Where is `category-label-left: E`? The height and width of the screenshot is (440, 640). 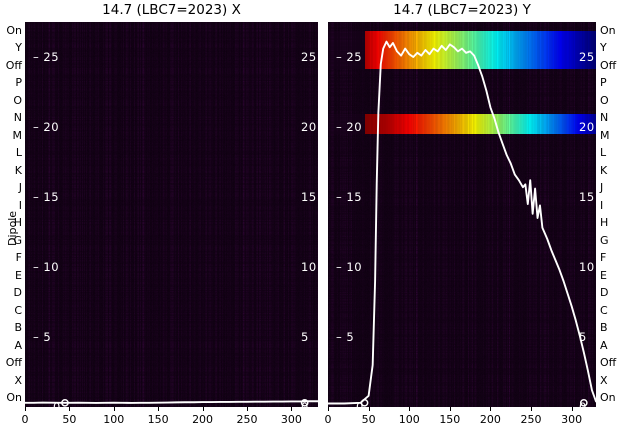
category-label-left: E is located at coordinates (18, 275).